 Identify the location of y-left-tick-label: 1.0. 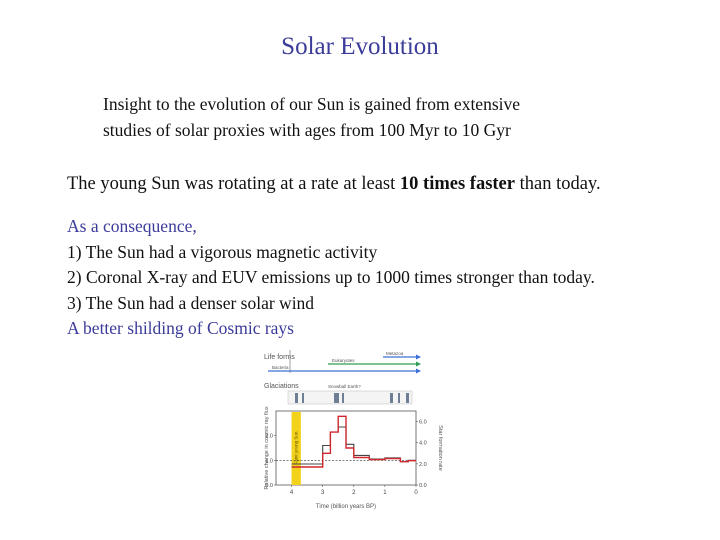
(269, 461).